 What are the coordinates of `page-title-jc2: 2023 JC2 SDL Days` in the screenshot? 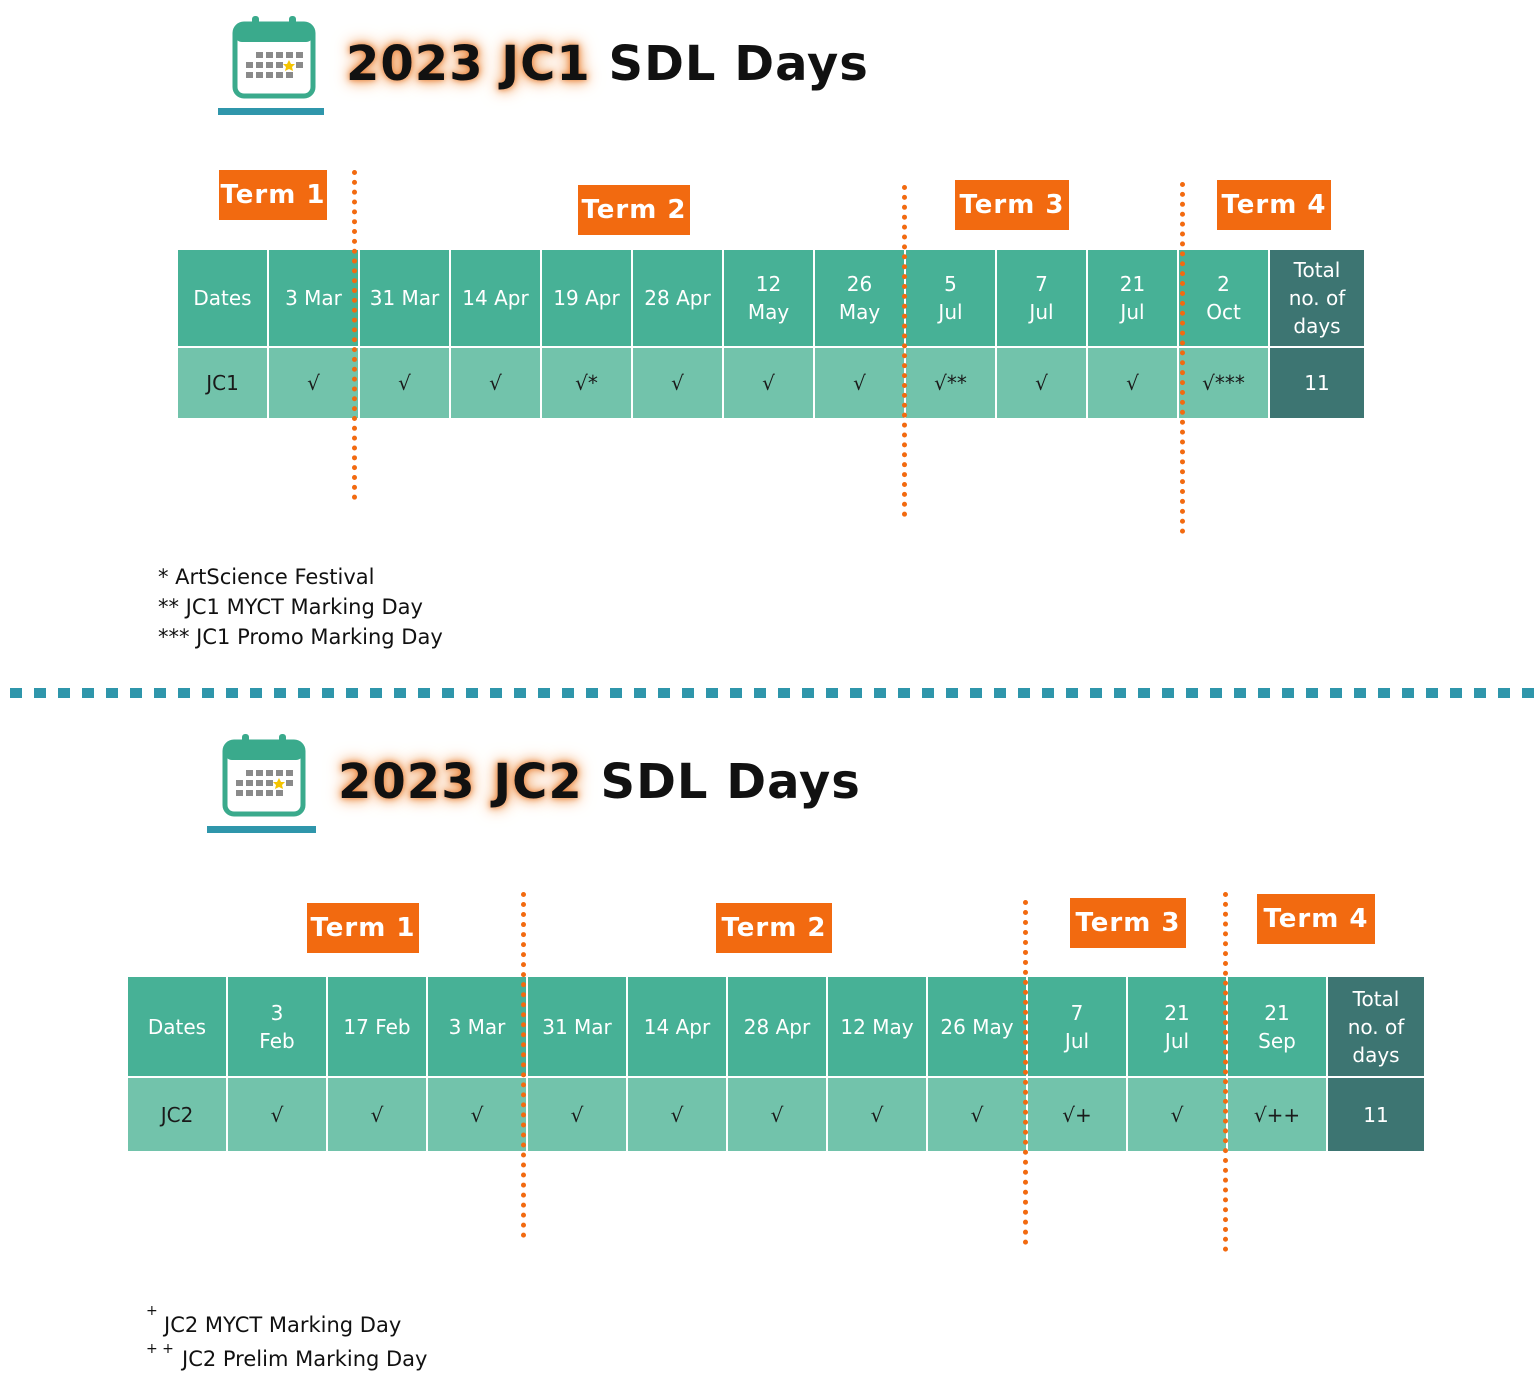 It's located at (599, 782).